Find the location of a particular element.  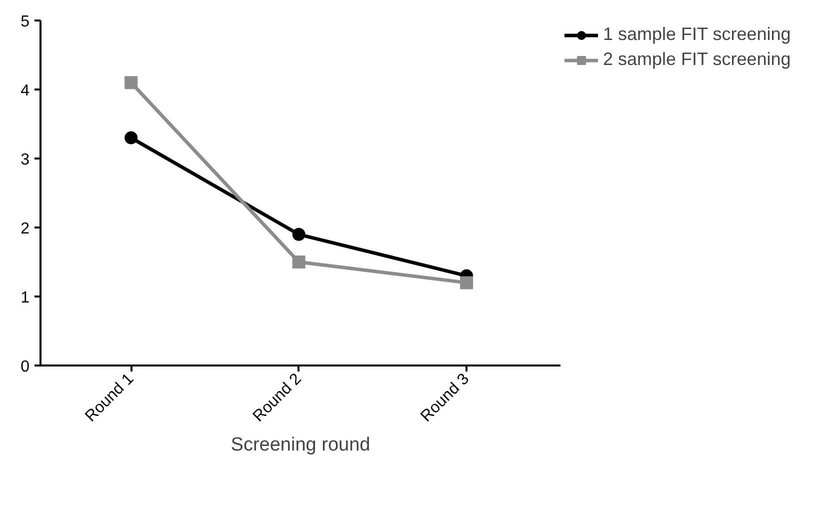

y-tick-label: 4 is located at coordinates (25, 91).